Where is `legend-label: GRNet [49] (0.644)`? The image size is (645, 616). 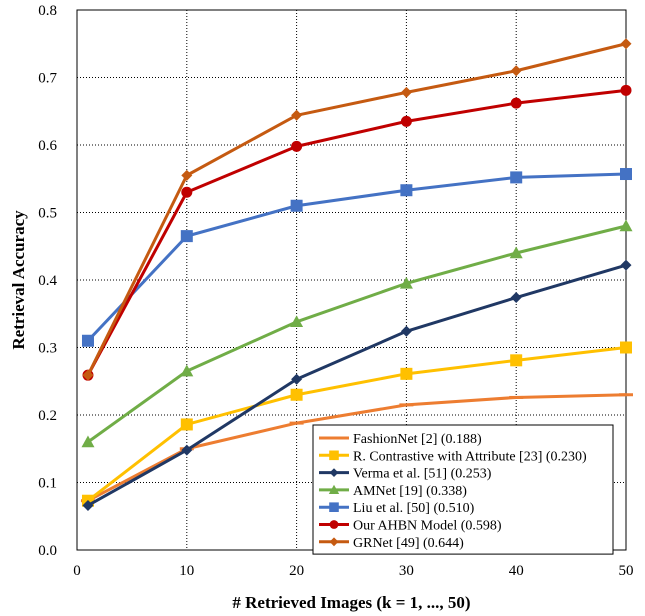
legend-label: GRNet [49] (0.644) is located at coordinates (408, 543).